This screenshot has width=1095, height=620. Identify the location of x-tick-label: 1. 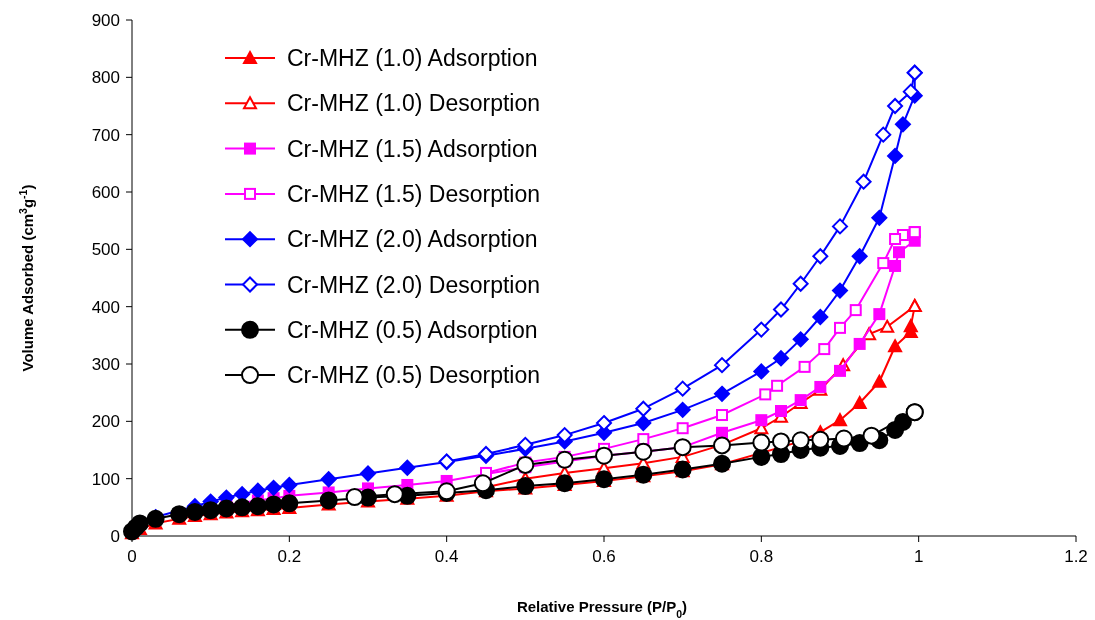
(918, 556).